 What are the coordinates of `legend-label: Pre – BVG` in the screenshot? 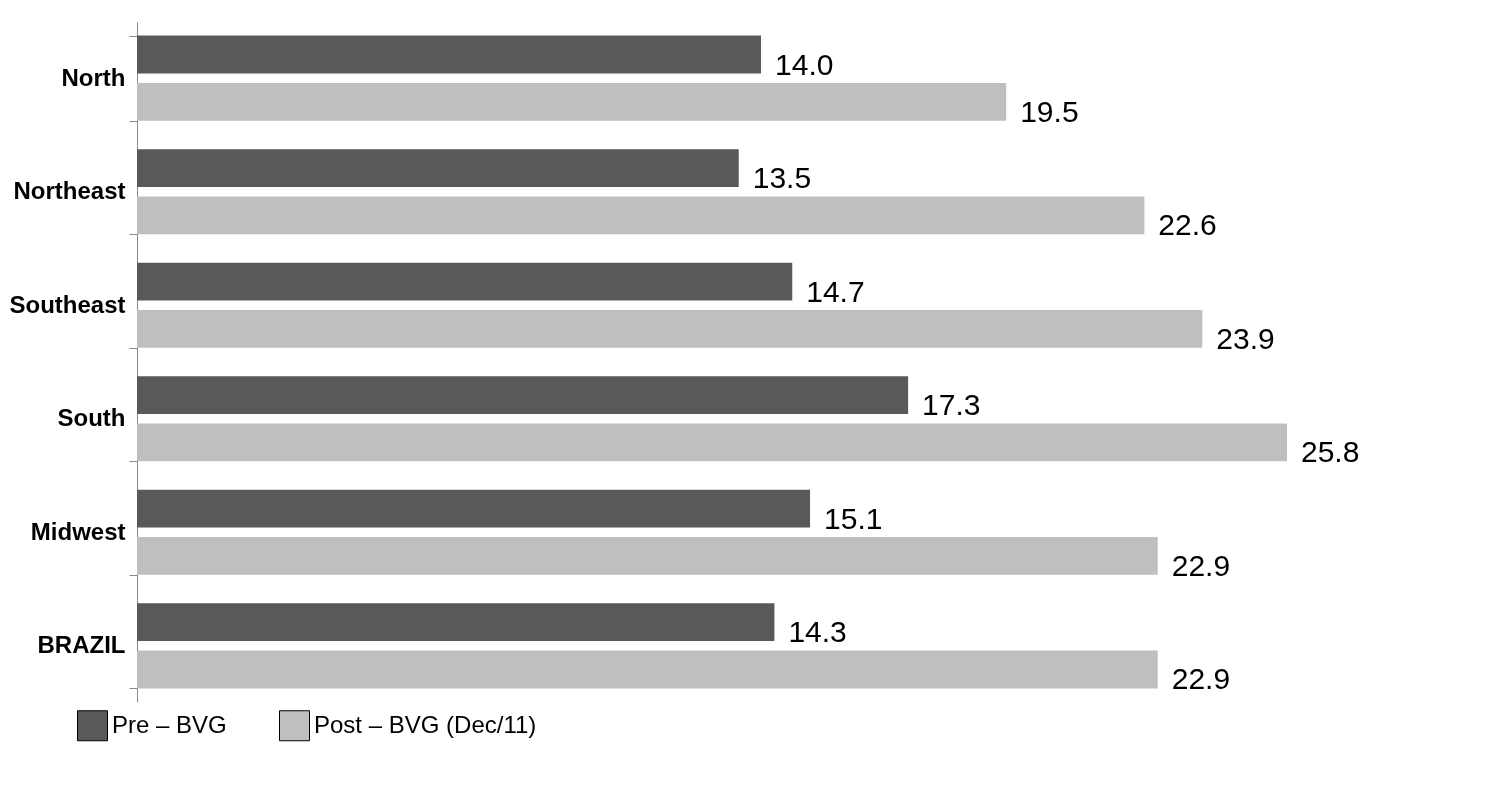 It's located at (169, 724).